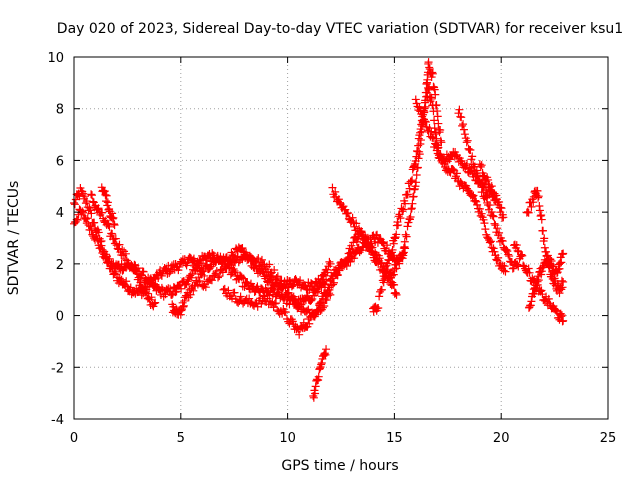 The width and height of the screenshot is (640, 480). I want to click on x-tick-label: 20, so click(501, 438).